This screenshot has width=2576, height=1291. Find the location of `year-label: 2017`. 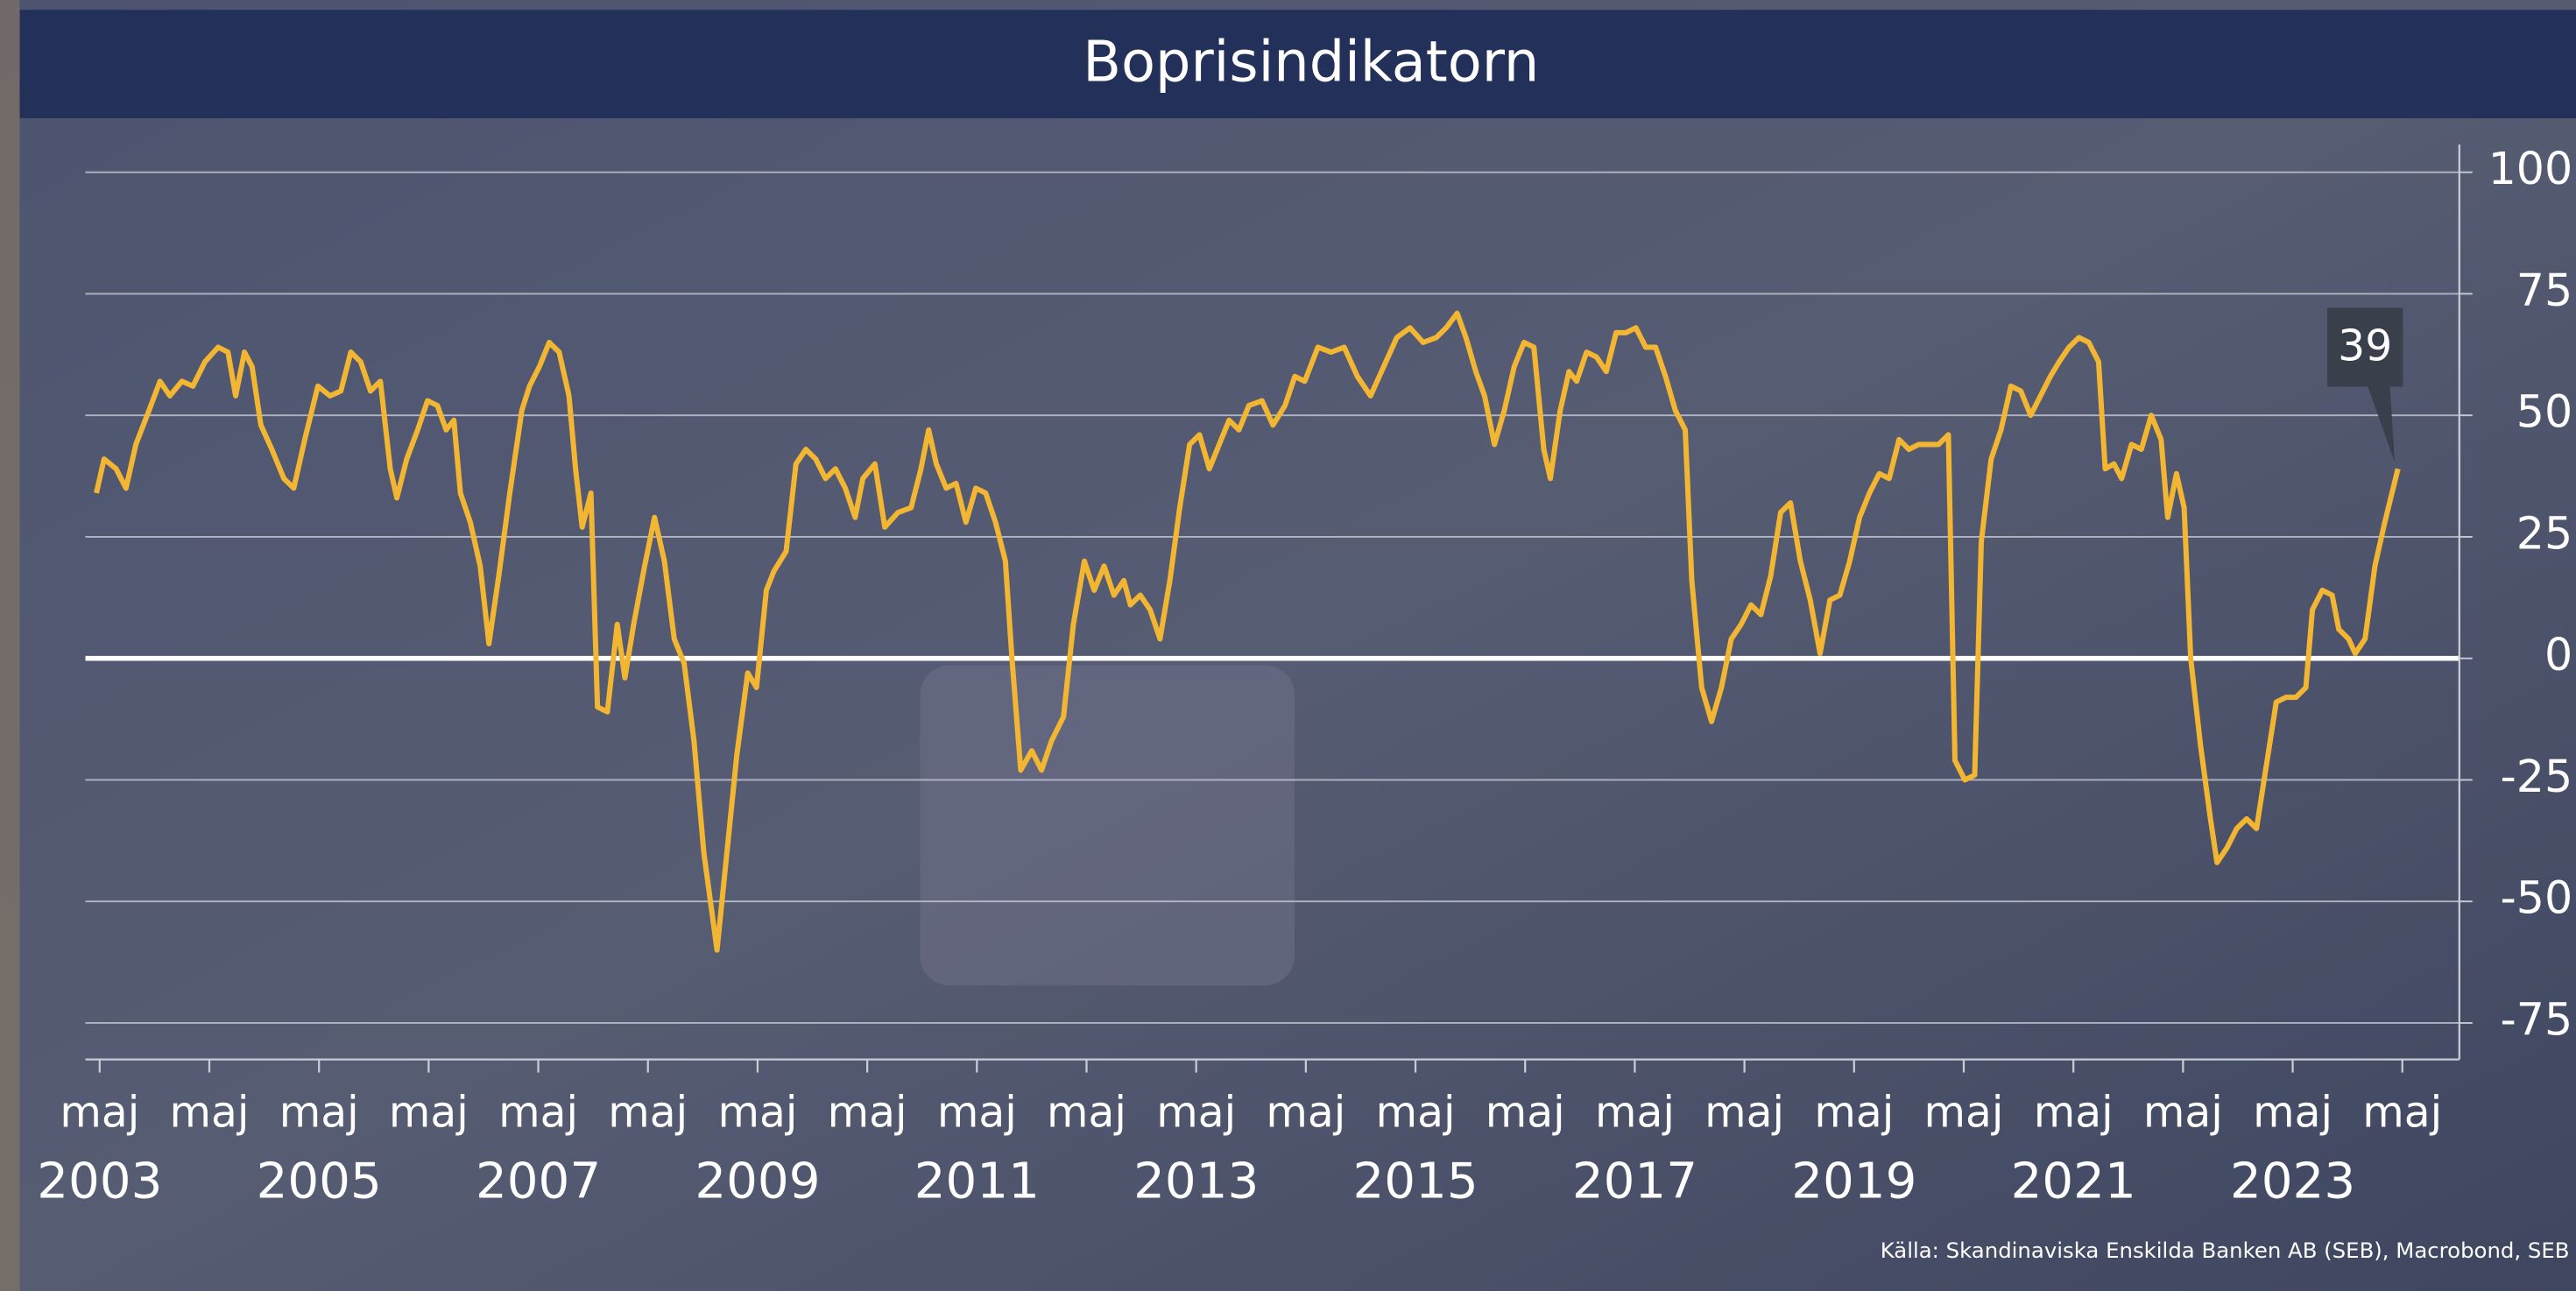

year-label: 2017 is located at coordinates (1634, 1181).